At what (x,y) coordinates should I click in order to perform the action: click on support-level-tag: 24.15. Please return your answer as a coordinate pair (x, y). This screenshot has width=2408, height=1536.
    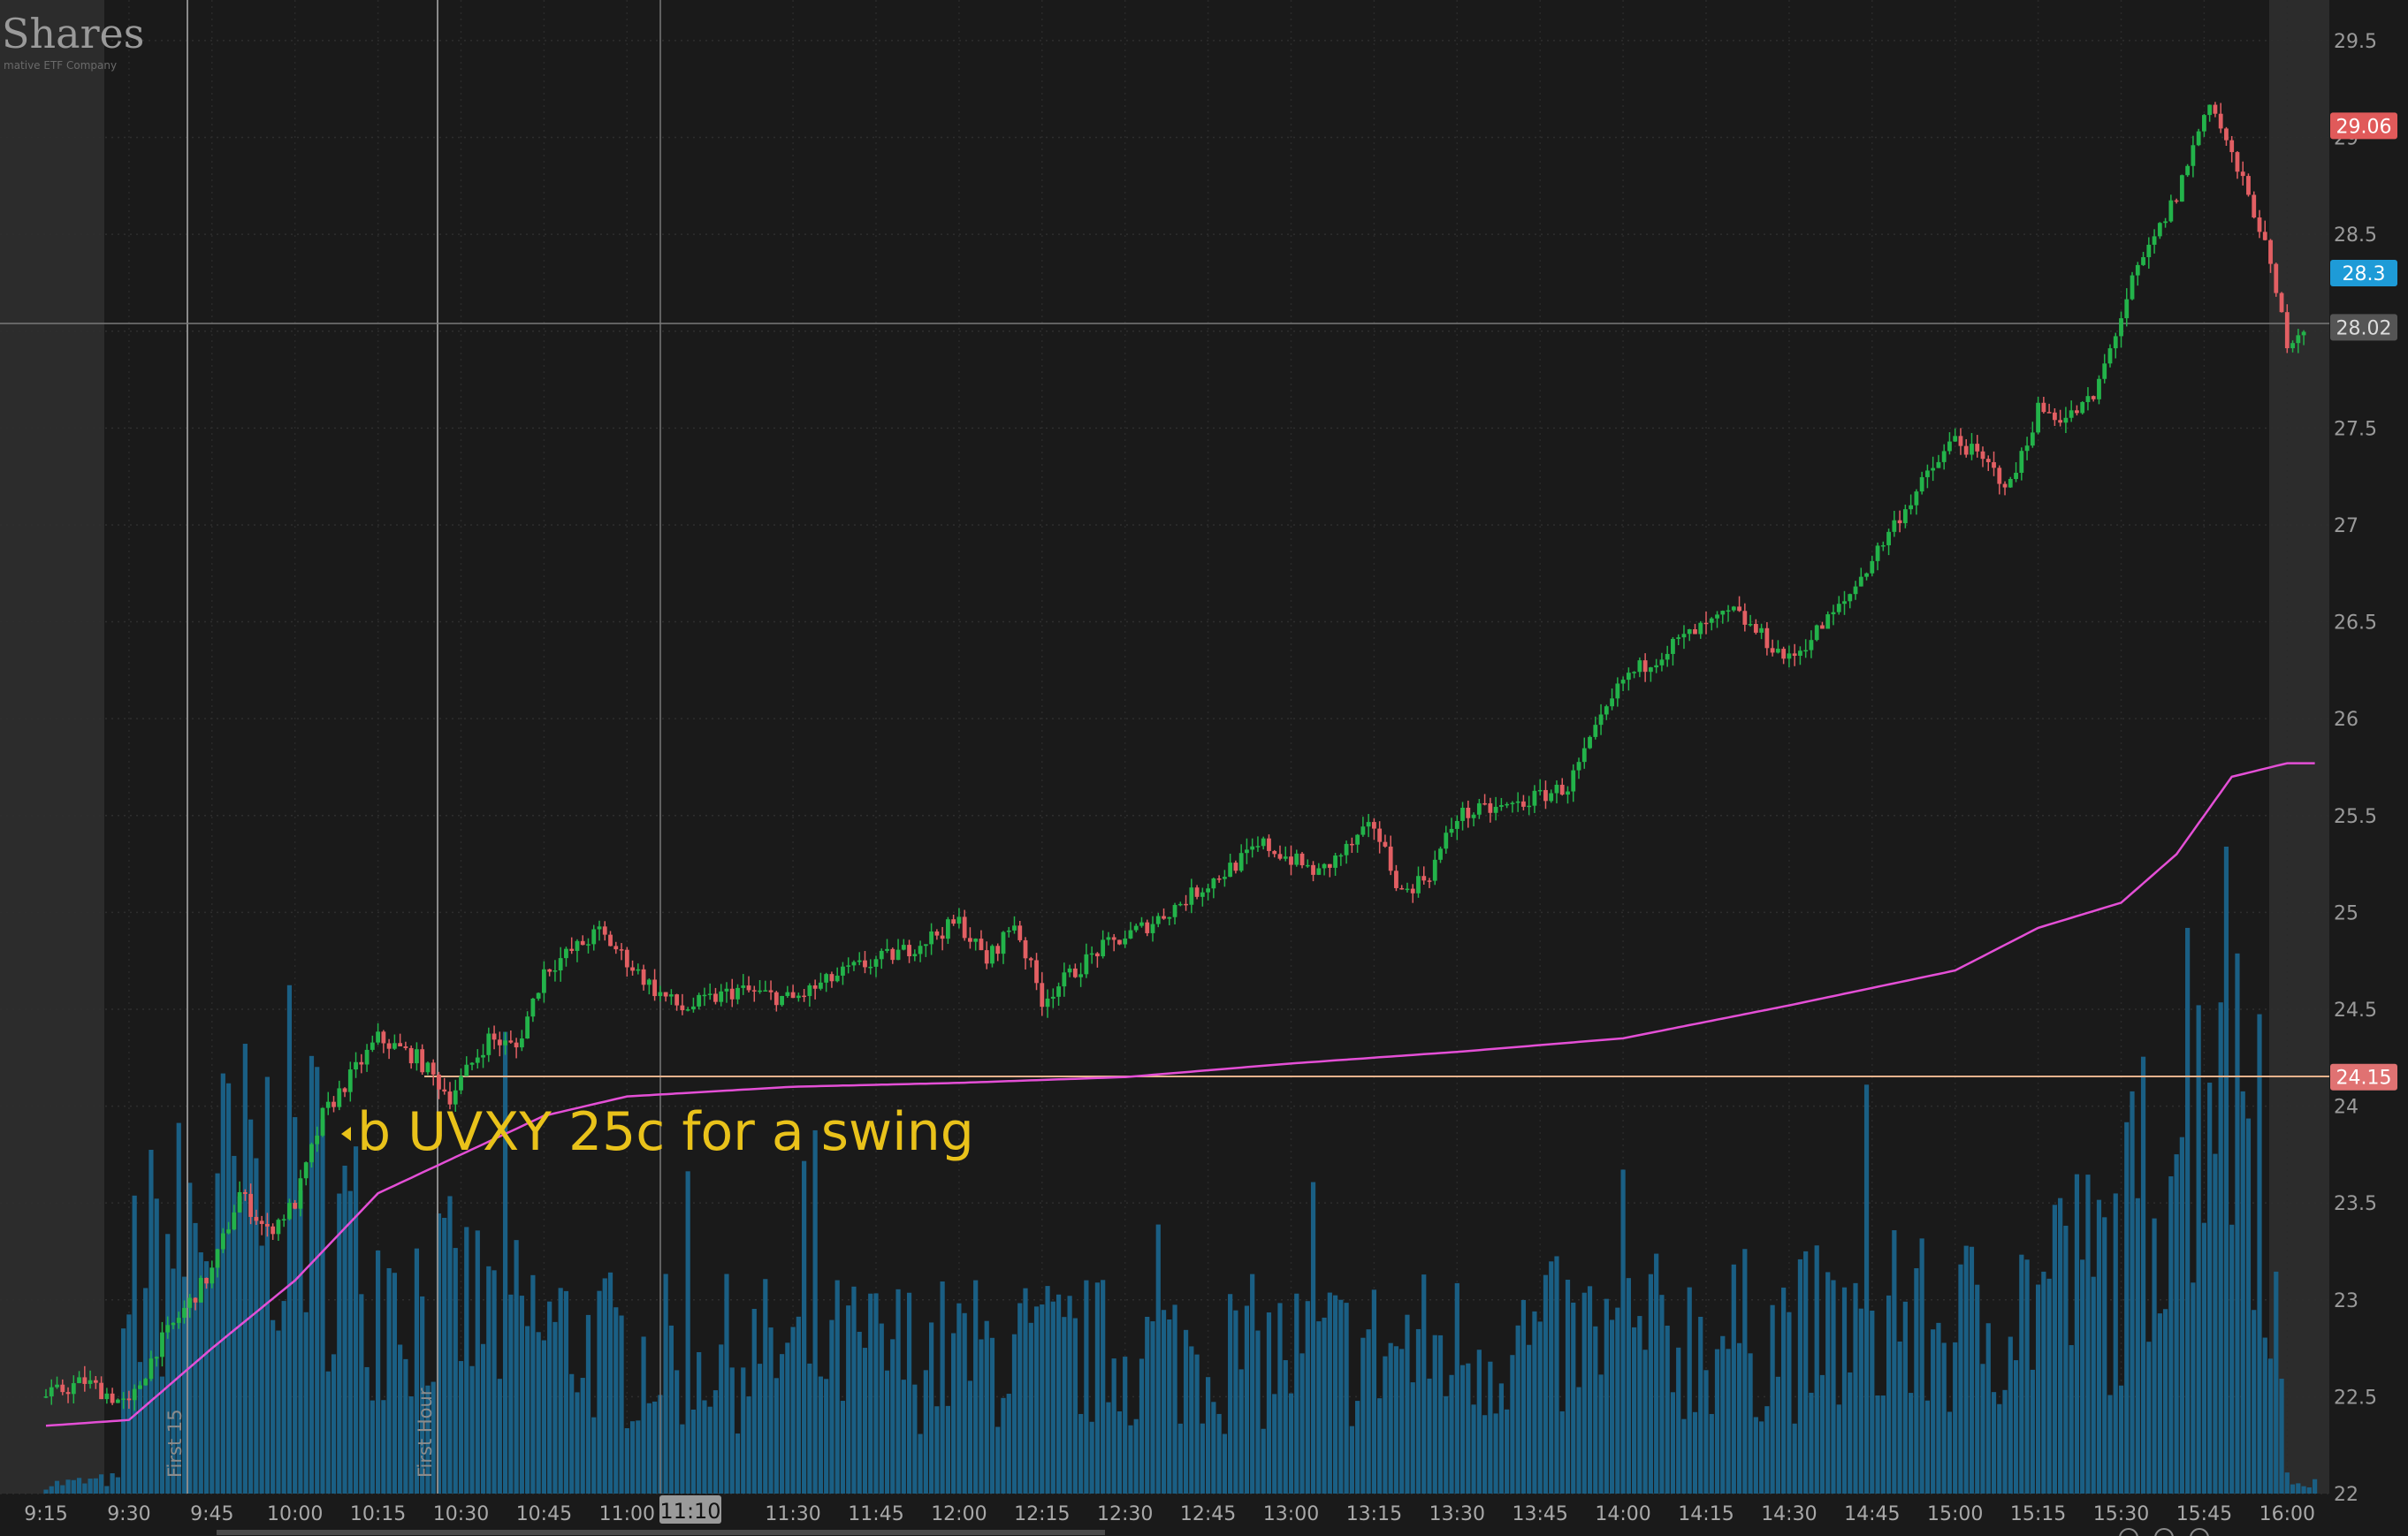
    Looking at the image, I should click on (2363, 1077).